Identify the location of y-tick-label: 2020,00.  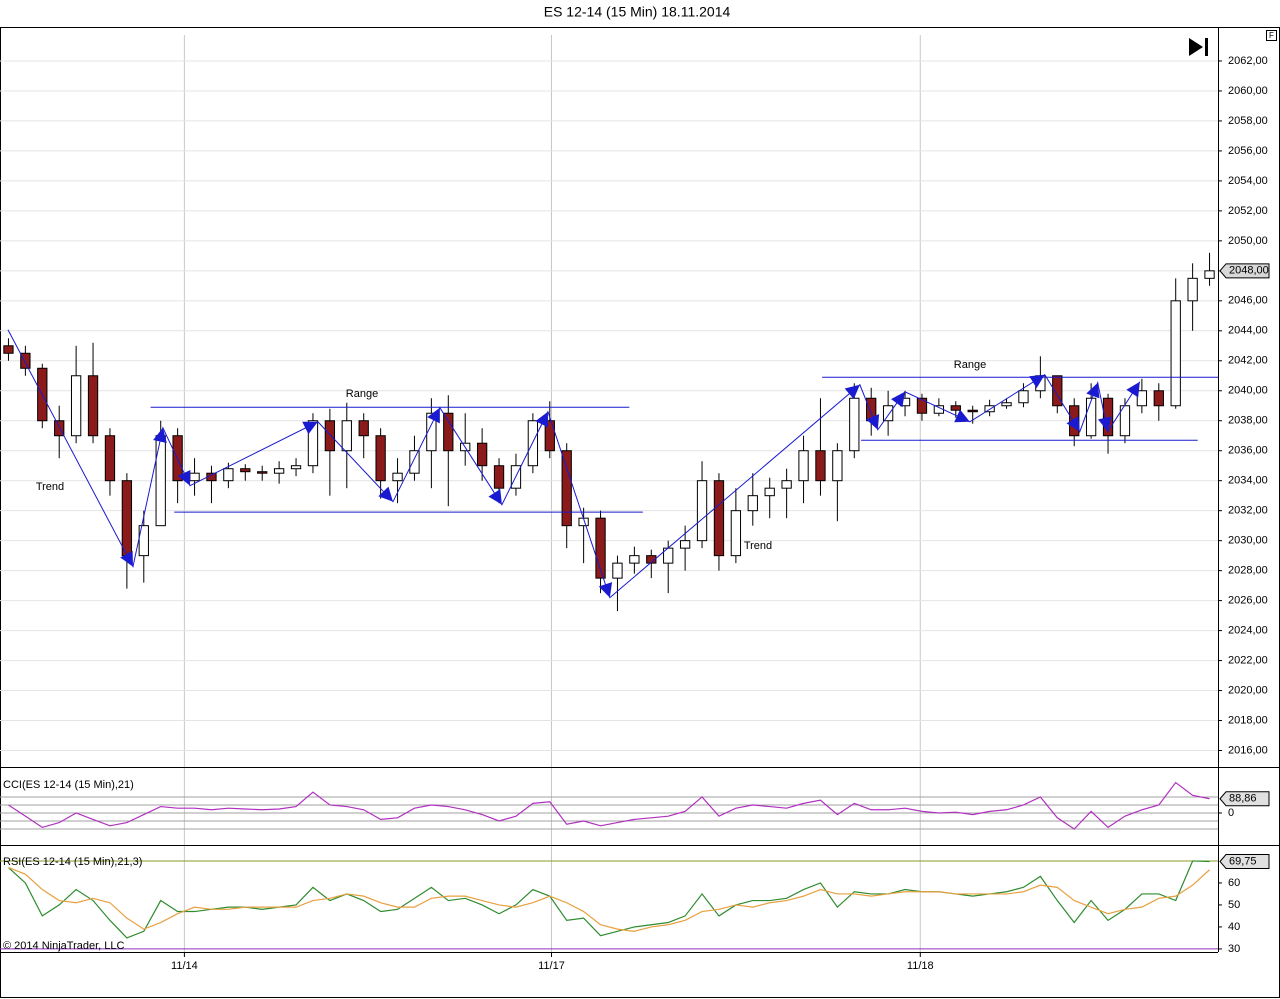
(1248, 690).